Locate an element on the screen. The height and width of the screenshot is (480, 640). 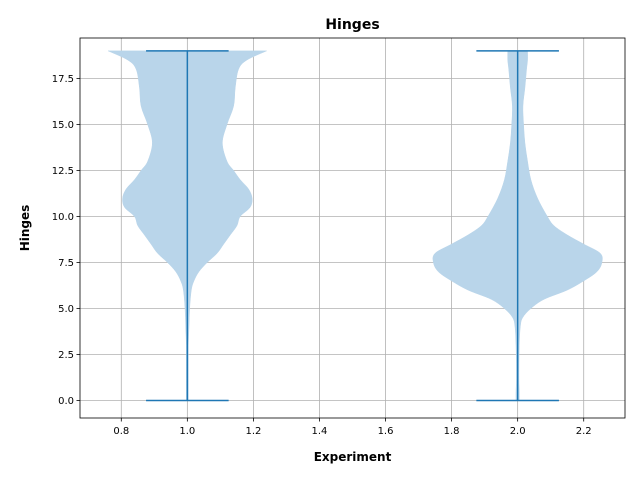
x-axis-ticks: 0.8 1.0 1.2 1.4 1.6 1.8 2.0 2.2 is located at coordinates (352, 427).